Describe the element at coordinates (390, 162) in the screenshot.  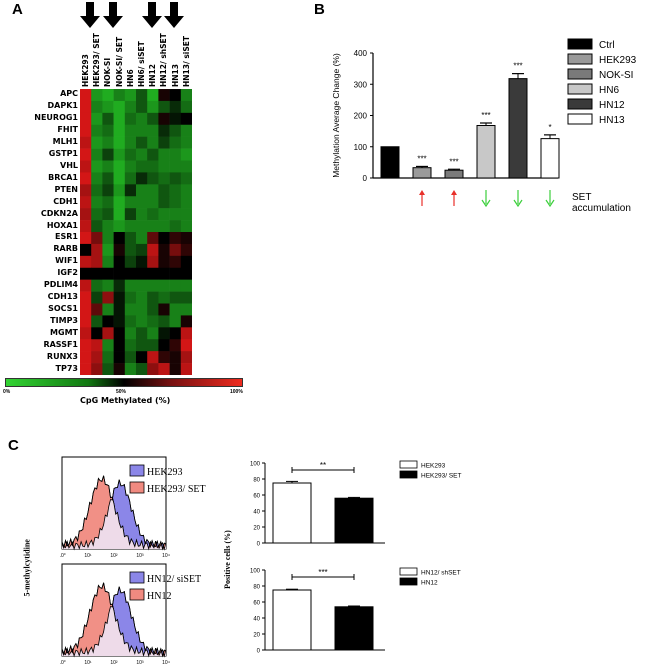
I see `bar` at that location.